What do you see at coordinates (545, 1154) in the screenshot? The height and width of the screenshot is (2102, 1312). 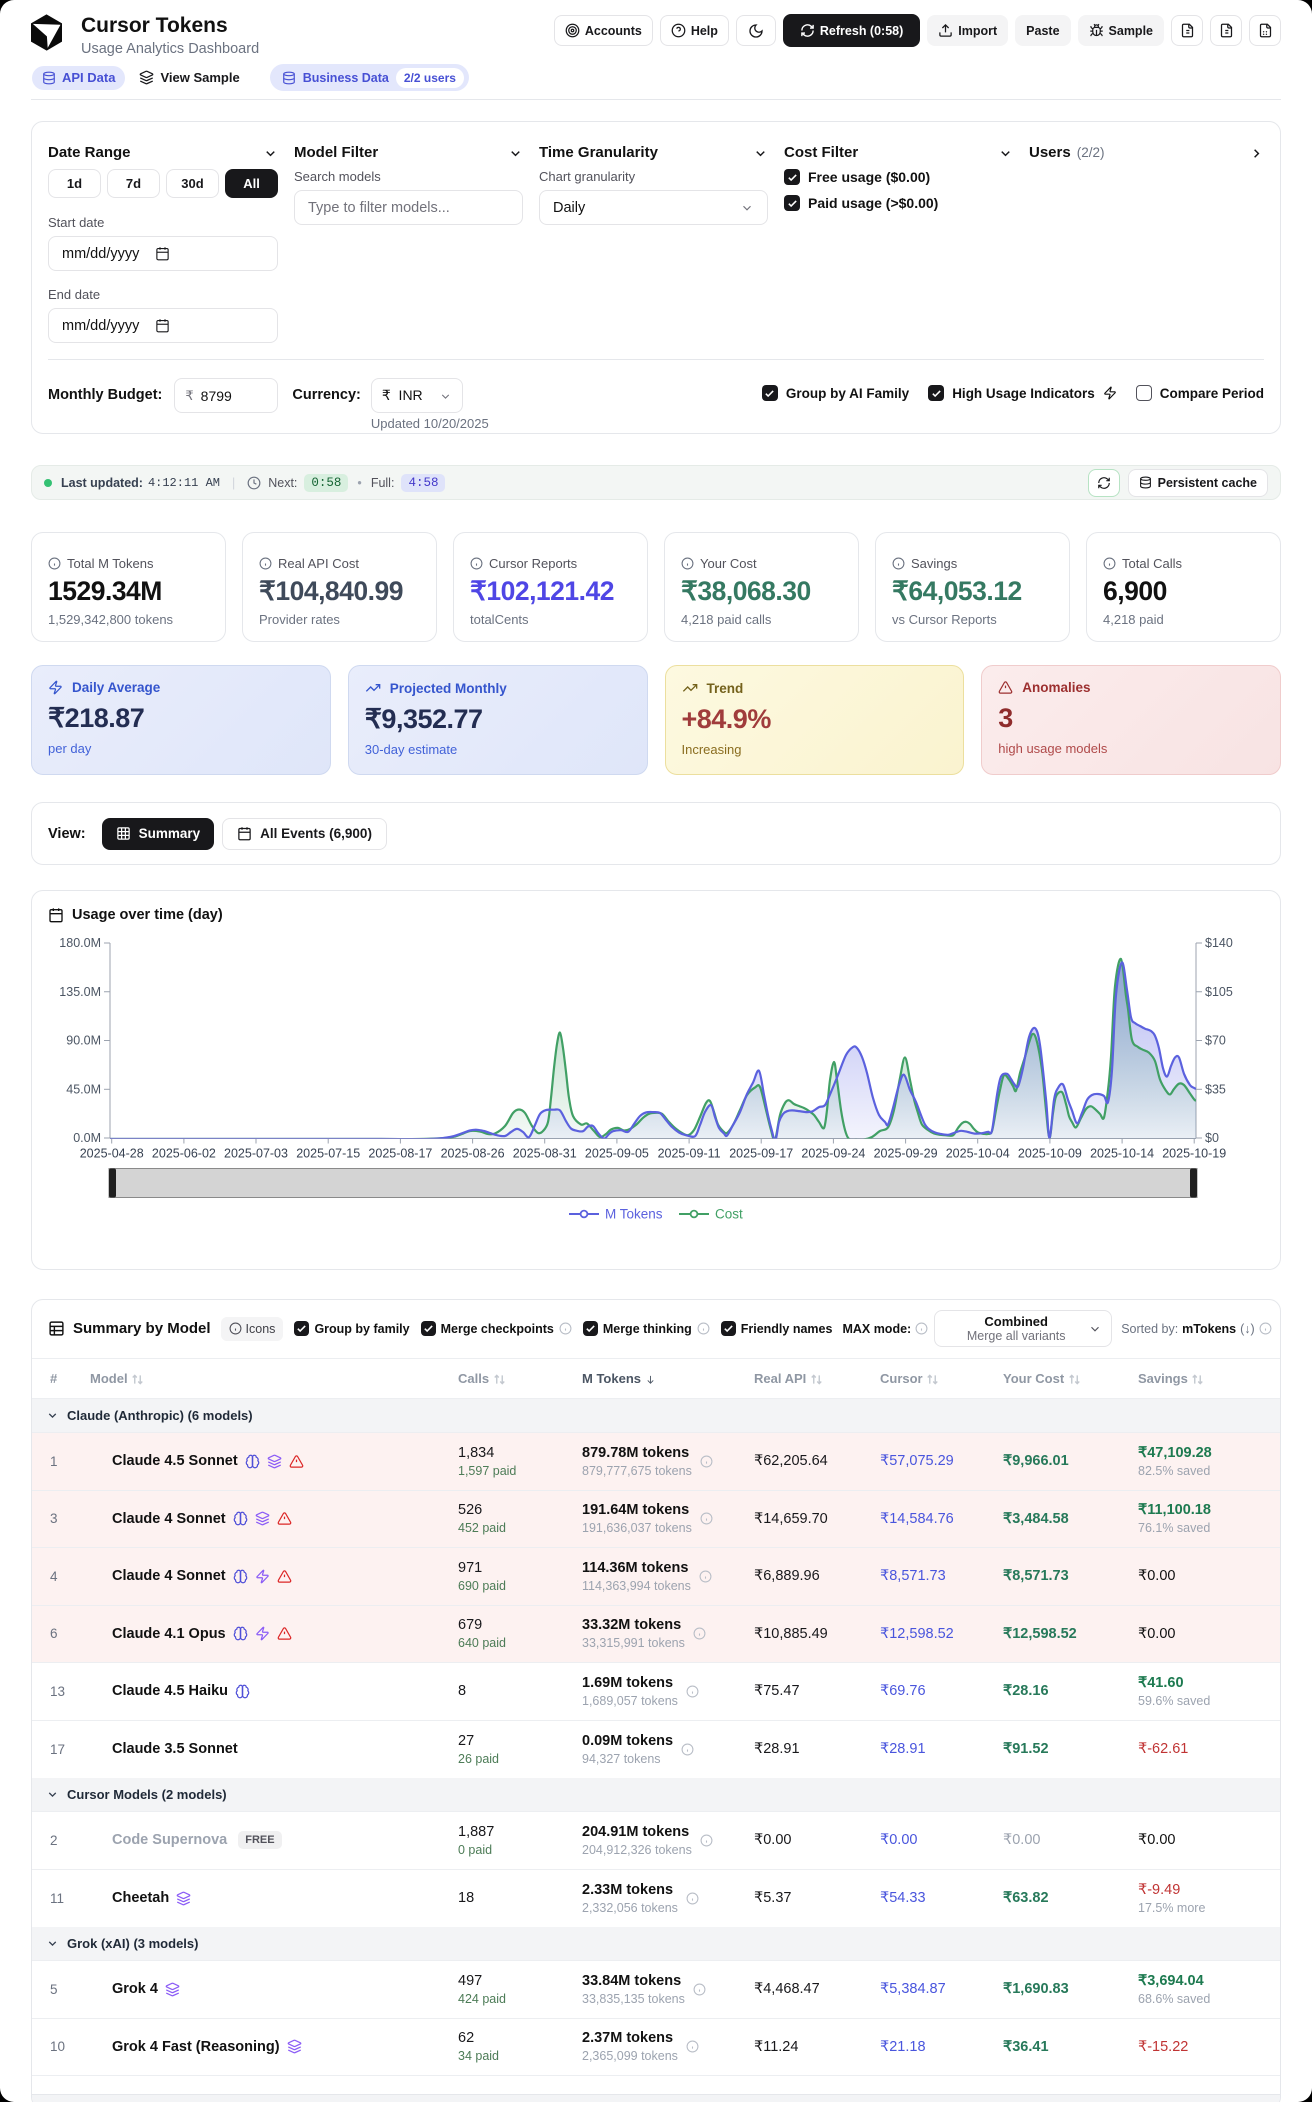 I see `svg-text: 2025-08-31` at bounding box center [545, 1154].